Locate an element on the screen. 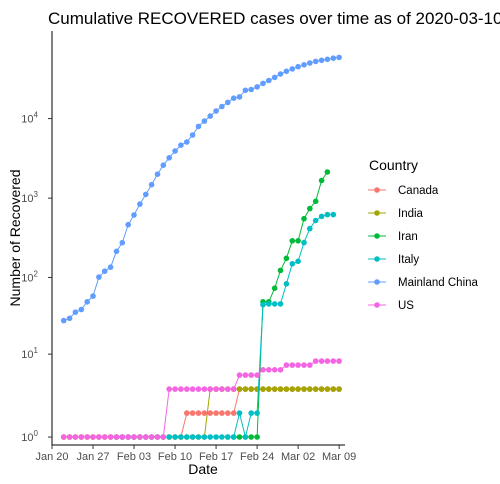 The image size is (500, 484). legend-label: US is located at coordinates (406, 306).